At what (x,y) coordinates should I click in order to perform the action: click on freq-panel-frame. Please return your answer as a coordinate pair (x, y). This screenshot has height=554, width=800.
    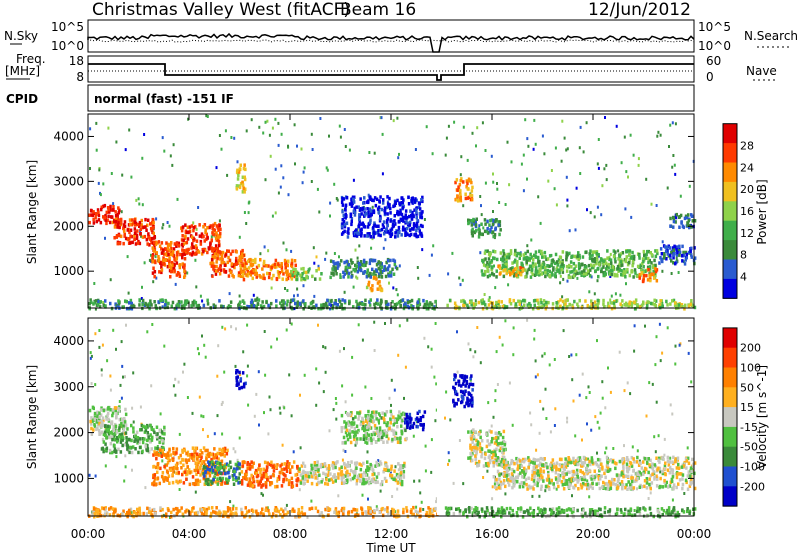
    Looking at the image, I should click on (391, 69).